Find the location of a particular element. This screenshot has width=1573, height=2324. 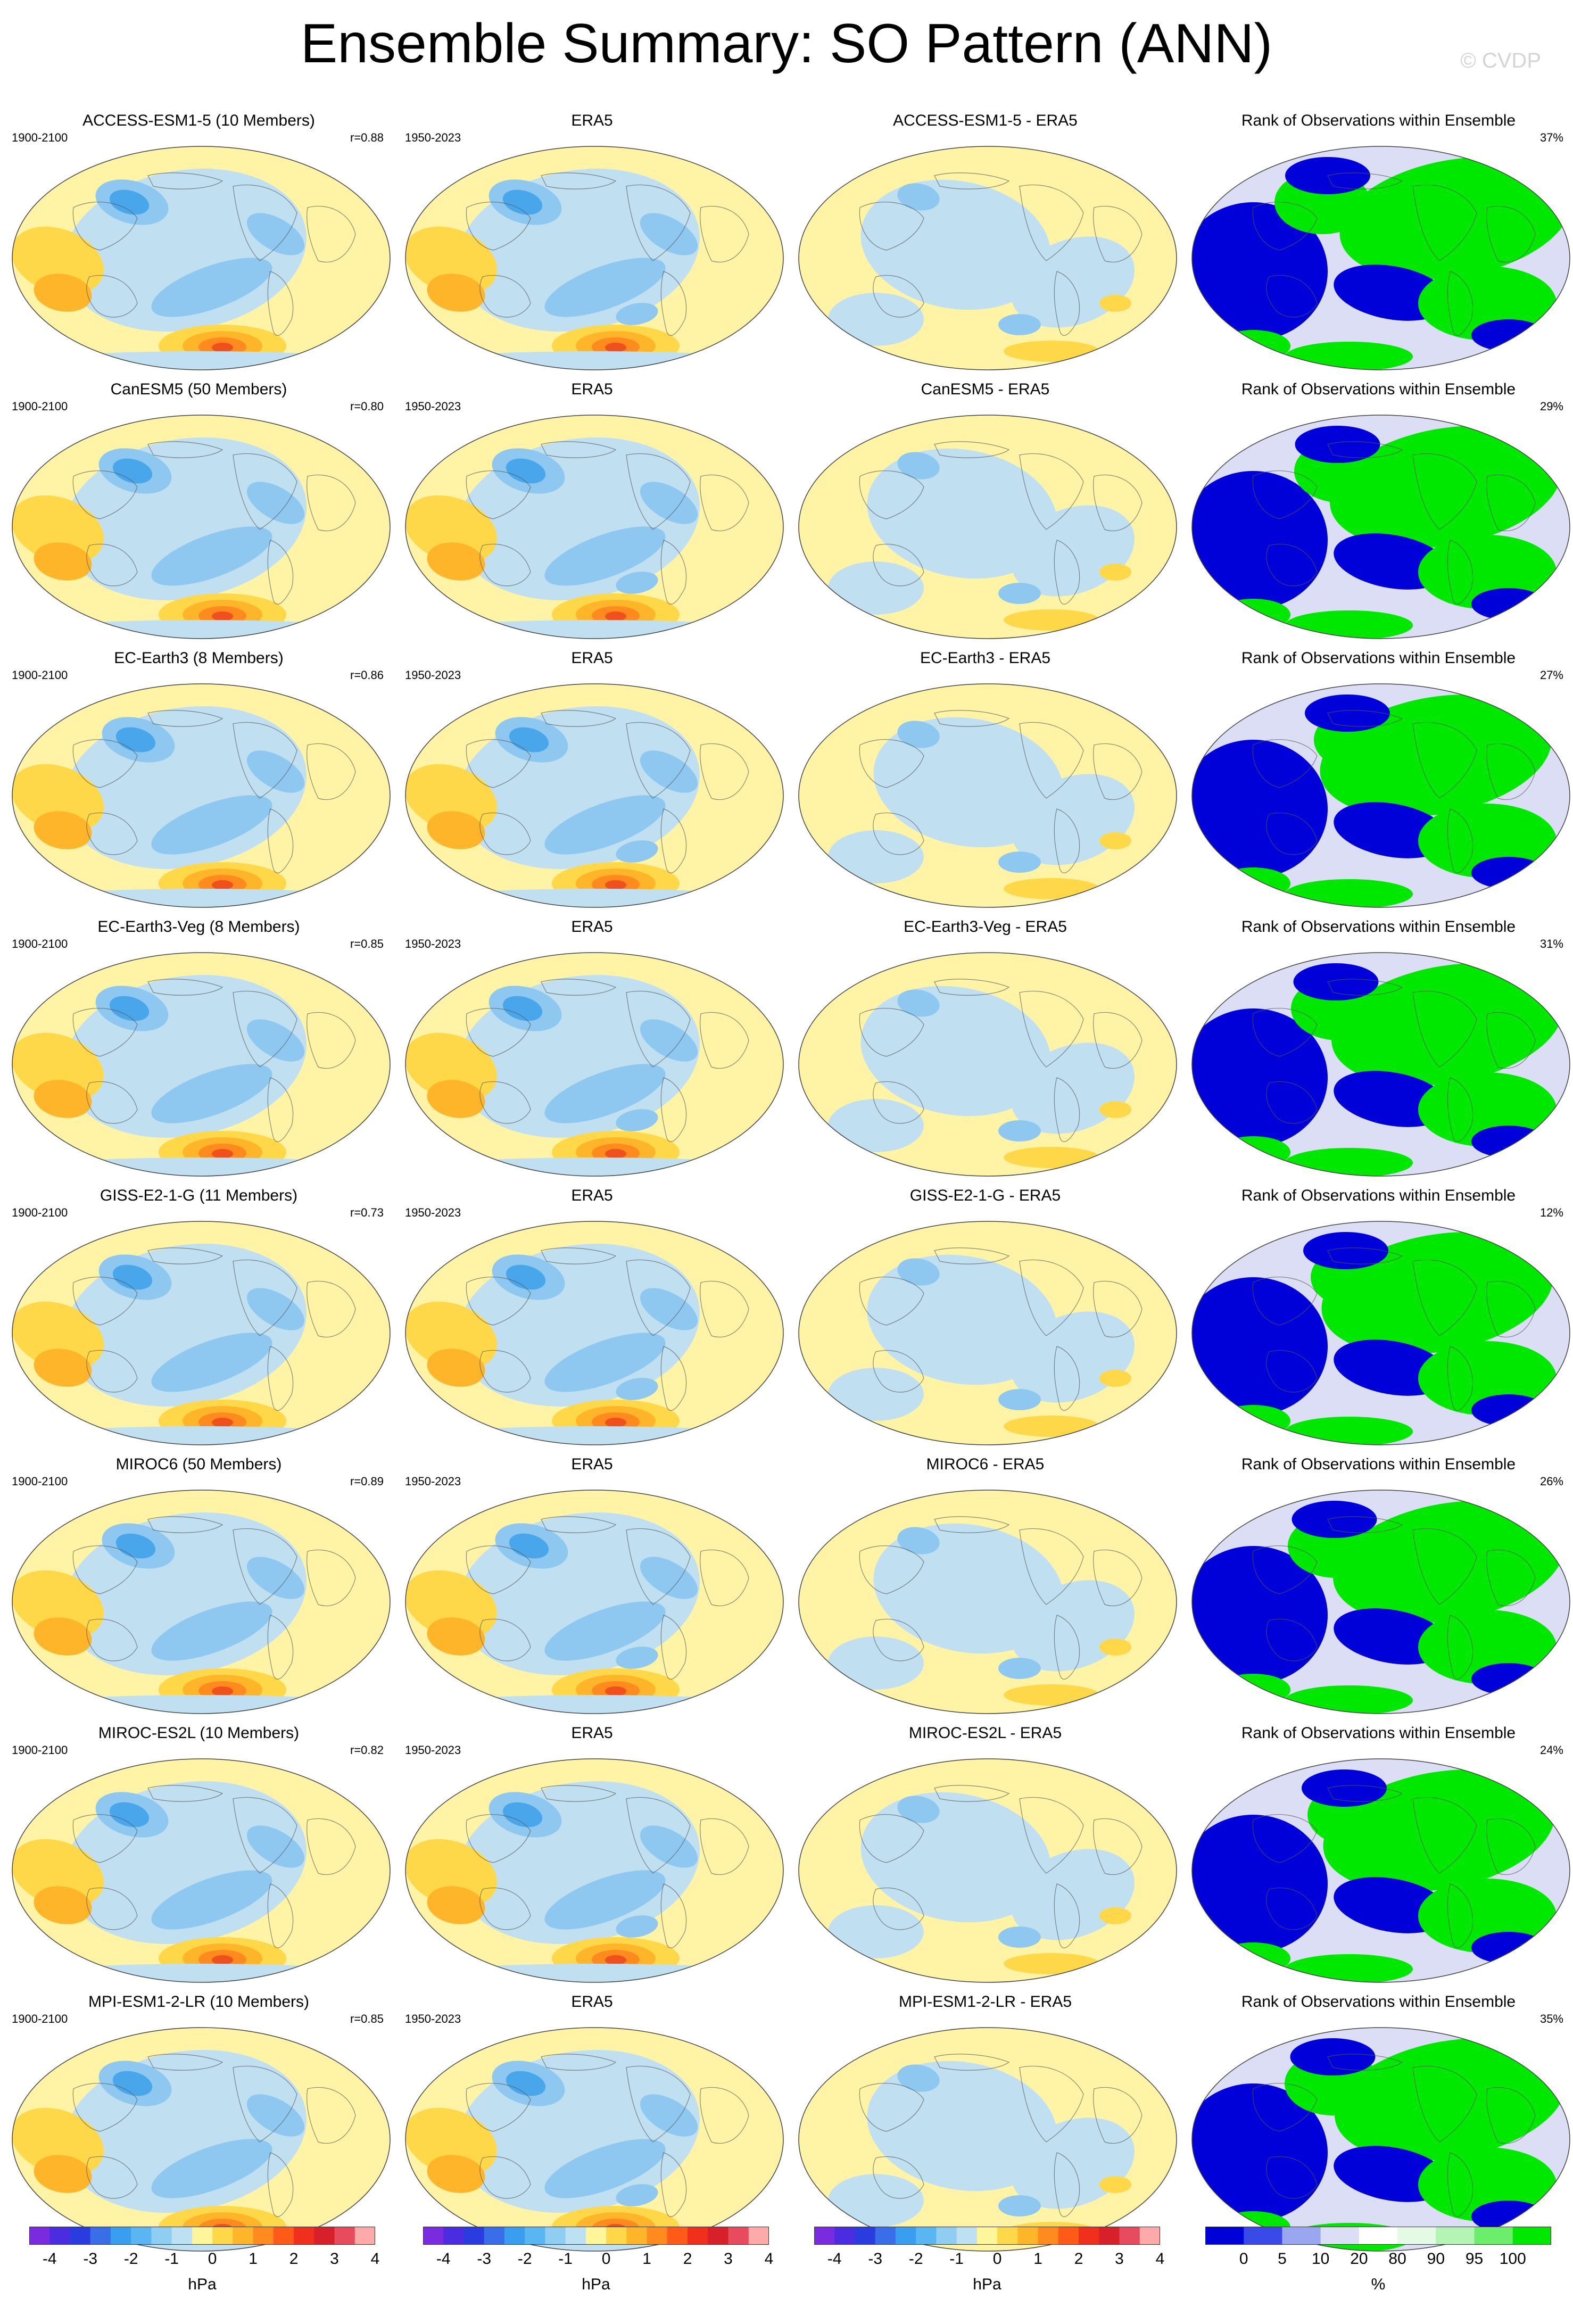

colorbar-tick-label: 0 is located at coordinates (1244, 2259).